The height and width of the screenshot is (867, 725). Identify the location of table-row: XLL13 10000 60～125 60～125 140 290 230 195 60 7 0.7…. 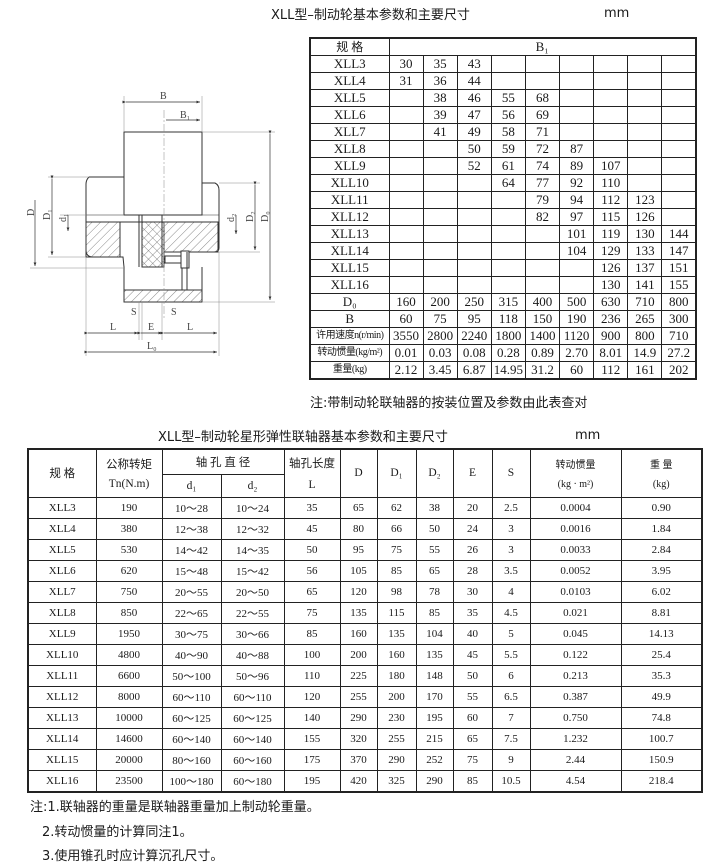
(365, 717).